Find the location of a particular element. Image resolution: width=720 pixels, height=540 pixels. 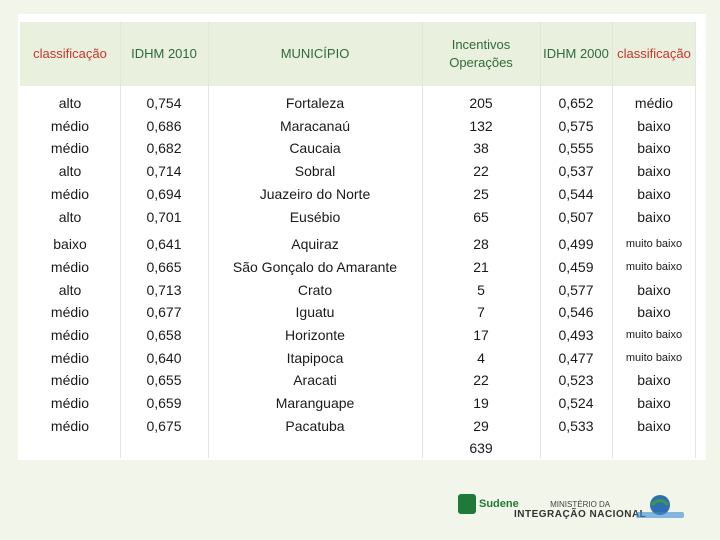

idhm-2000-cell: 0,499 is located at coordinates (576, 244).